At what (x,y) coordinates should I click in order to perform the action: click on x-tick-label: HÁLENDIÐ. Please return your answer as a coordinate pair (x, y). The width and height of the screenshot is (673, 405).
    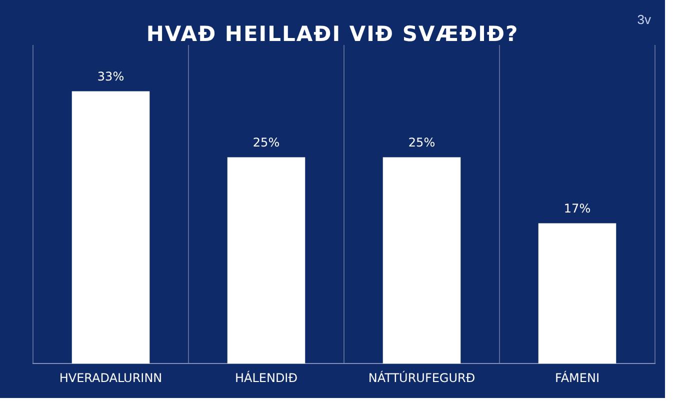
    Looking at the image, I should click on (266, 377).